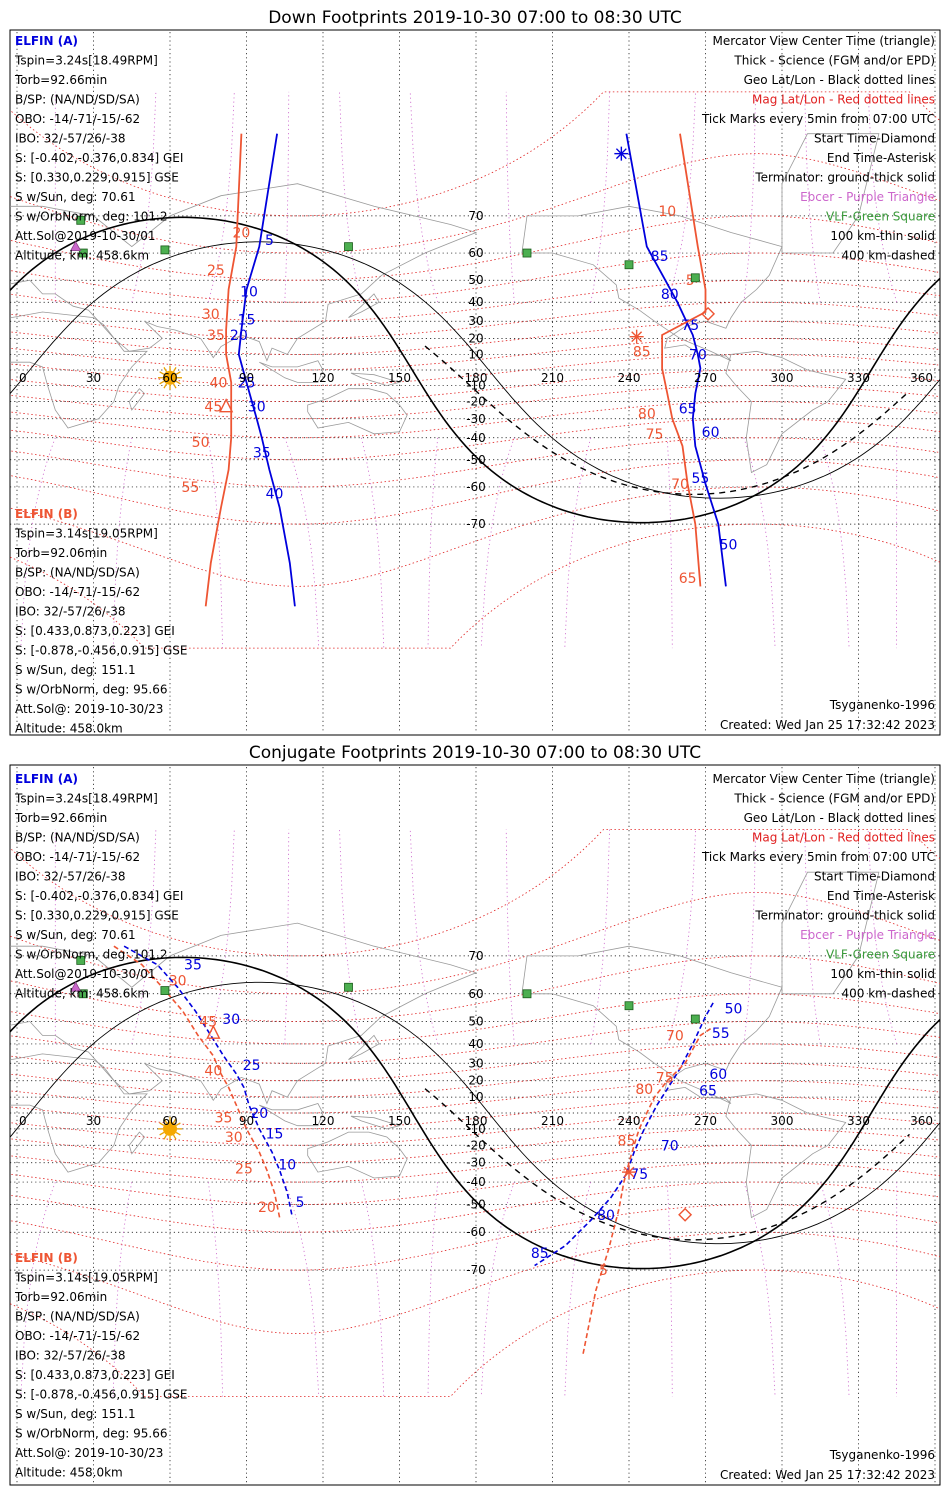 The image size is (950, 1500). Describe the element at coordinates (708, 313) in the screenshot. I see `start-time-diamond` at that location.